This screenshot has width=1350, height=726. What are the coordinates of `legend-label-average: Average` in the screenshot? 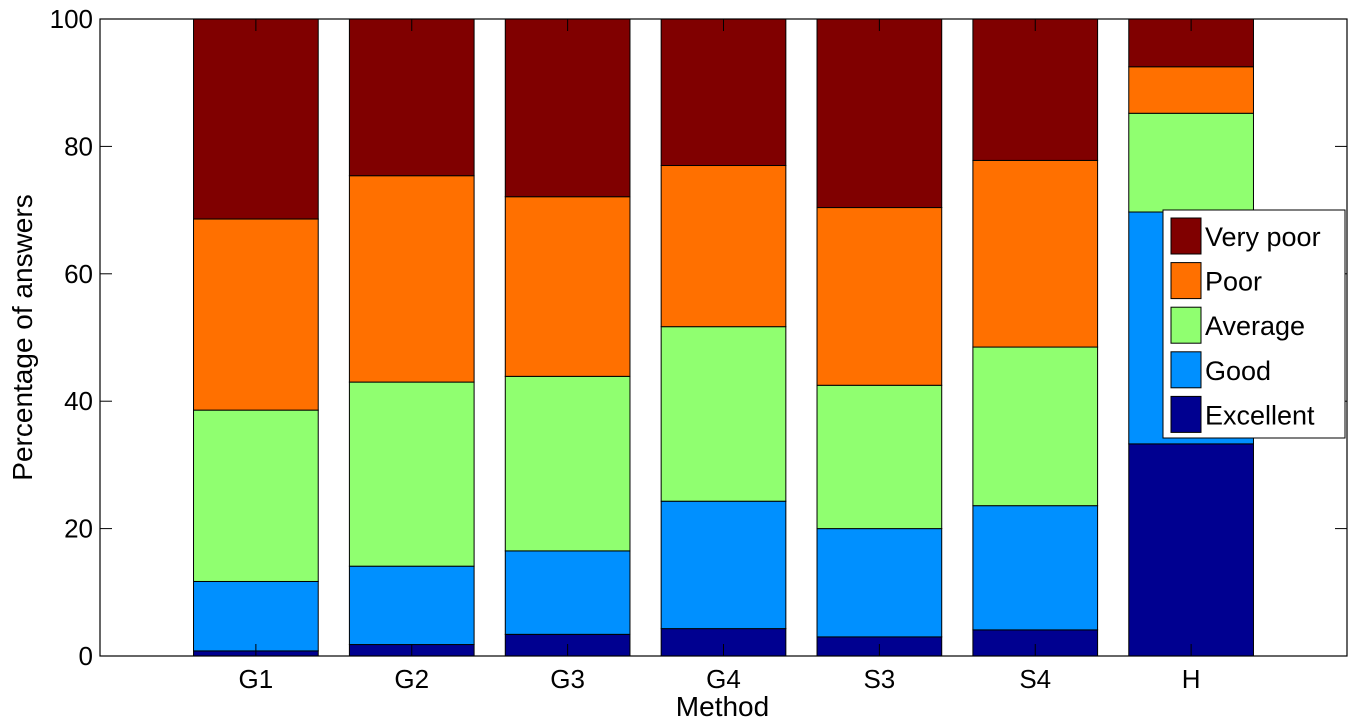 It's located at (1255, 326).